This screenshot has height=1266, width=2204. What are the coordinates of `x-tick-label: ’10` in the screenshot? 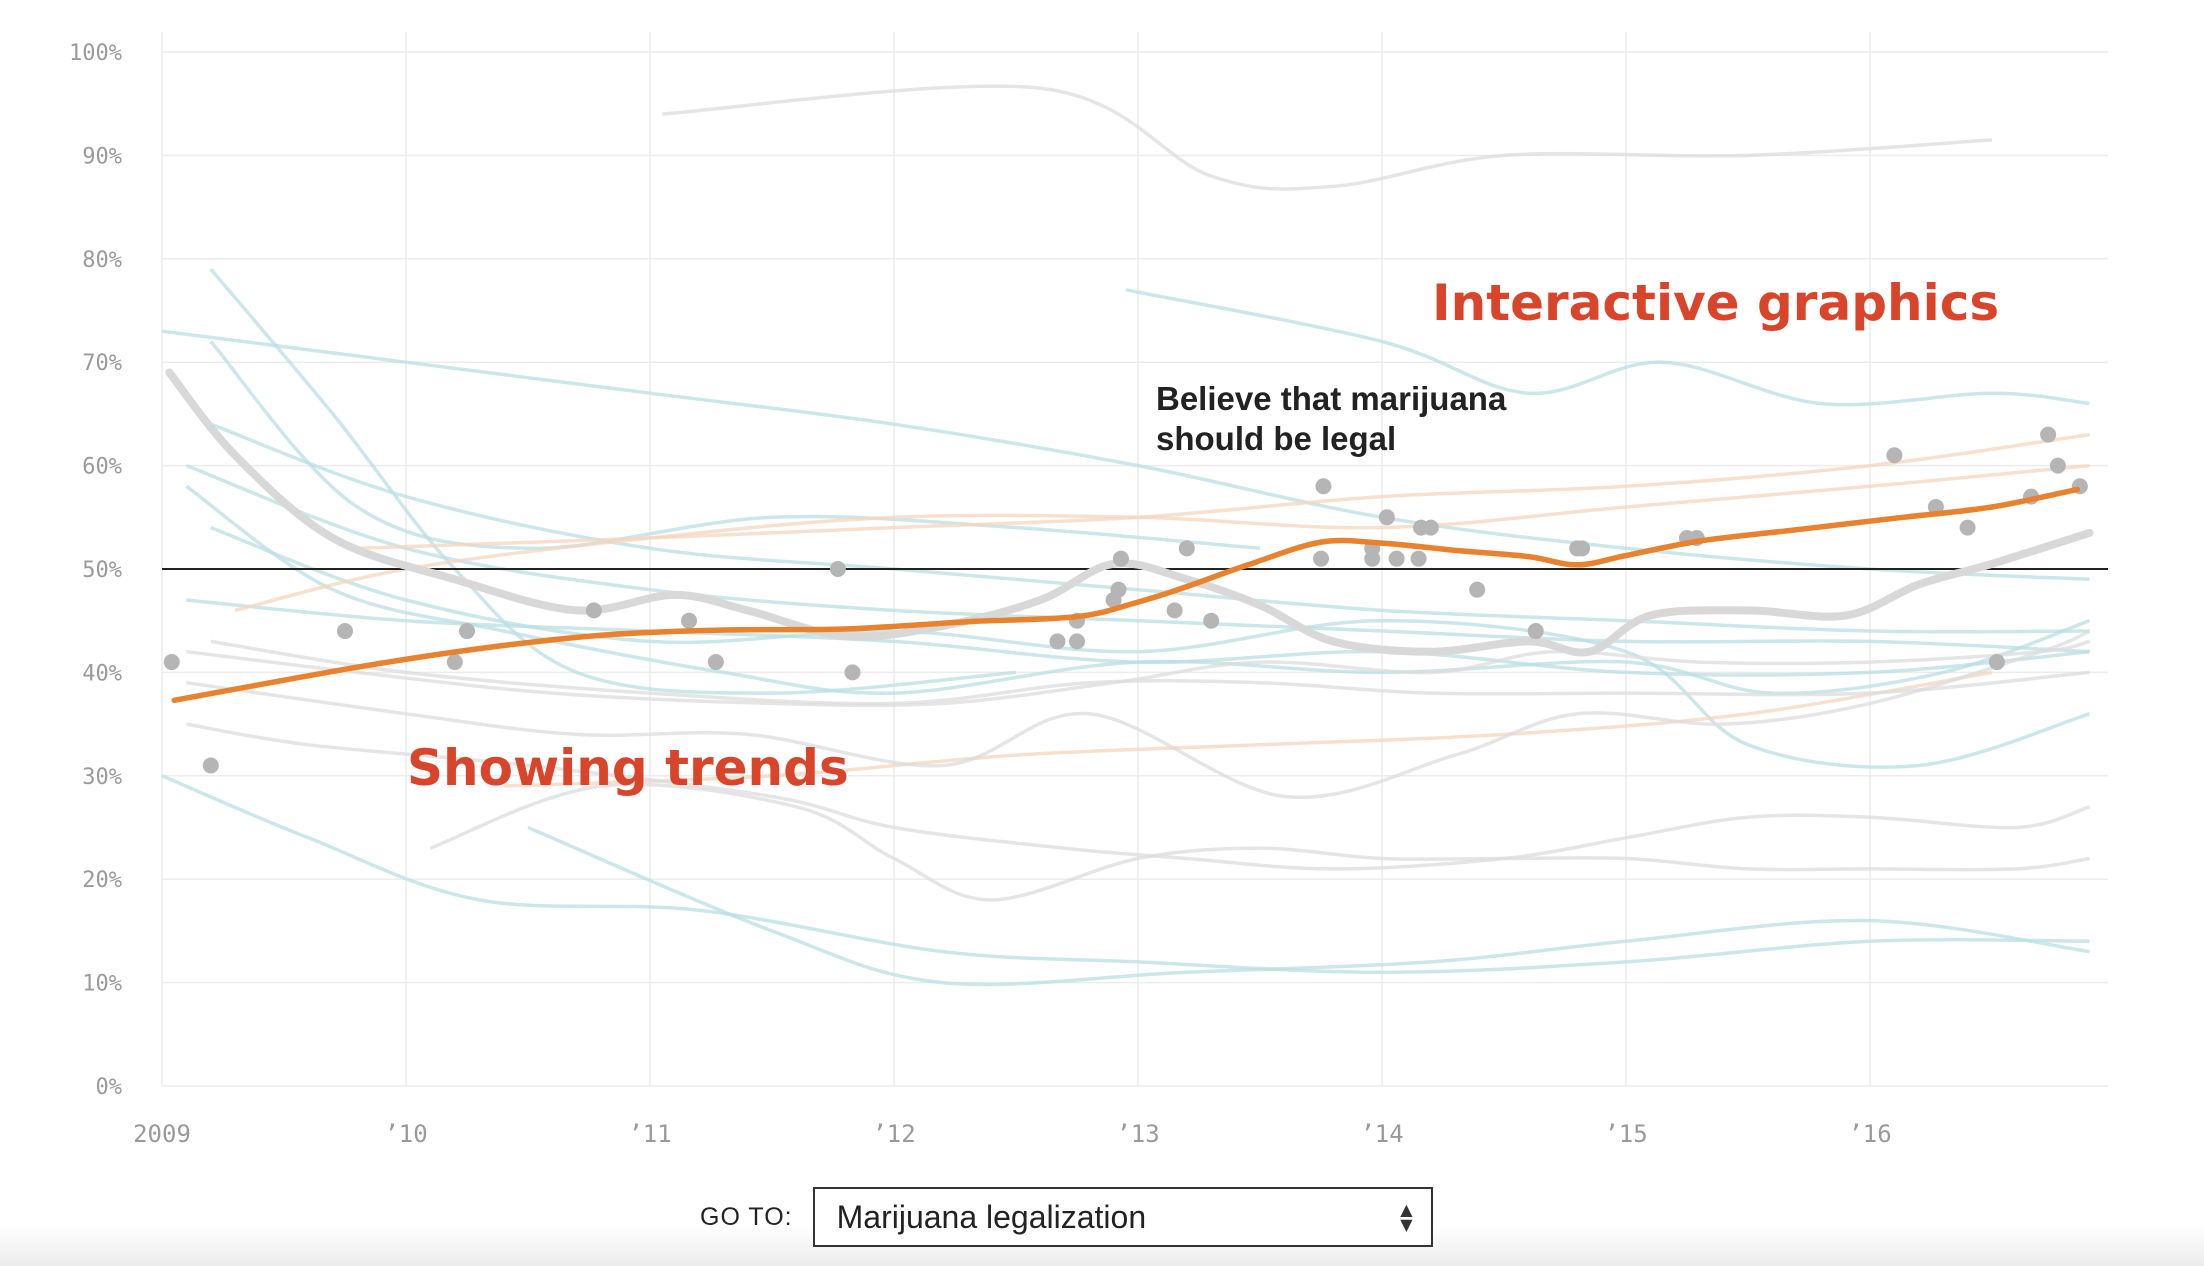 It's located at (405, 1134).